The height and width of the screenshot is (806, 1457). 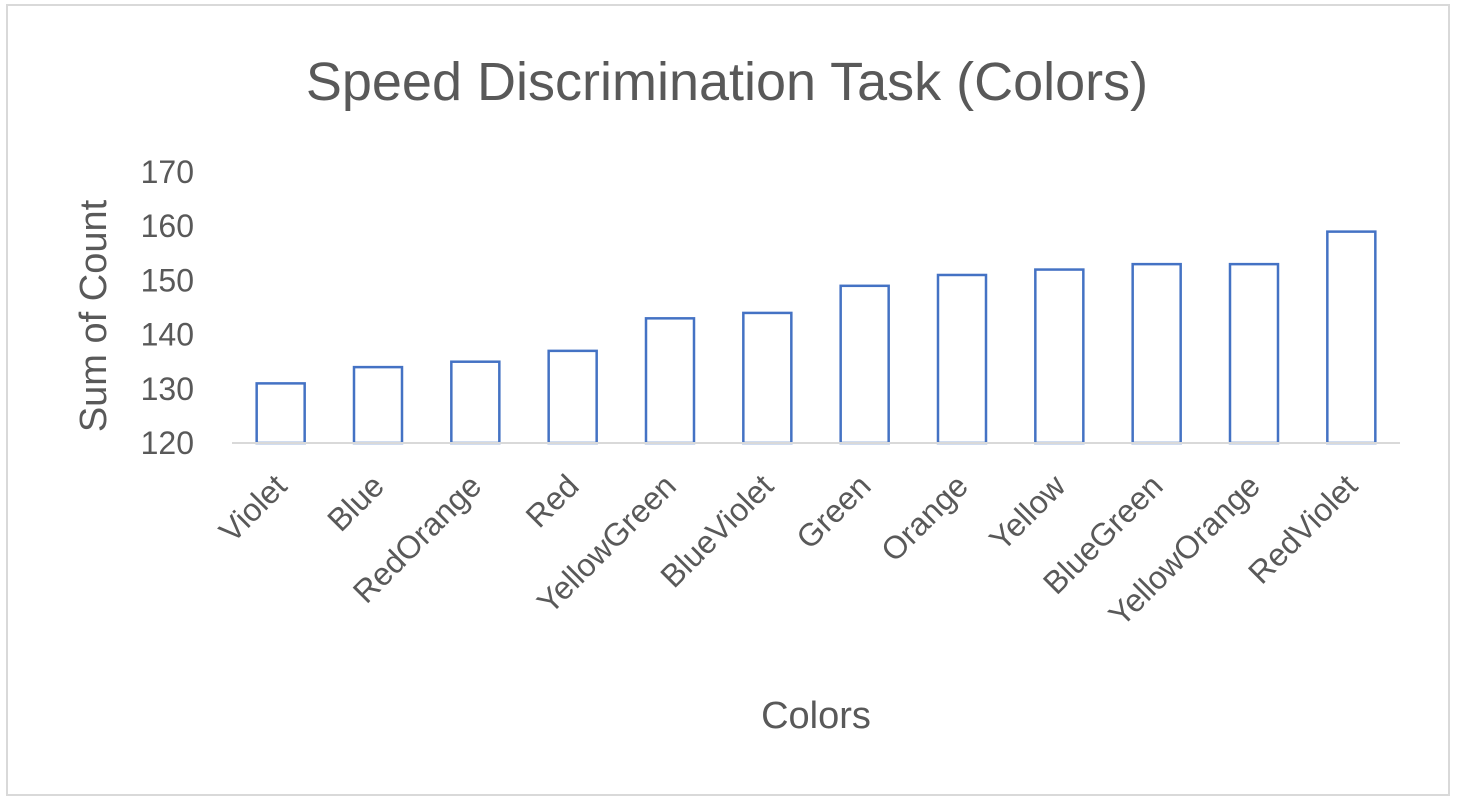 I want to click on x-tick-label: Green, so click(x=833, y=511).